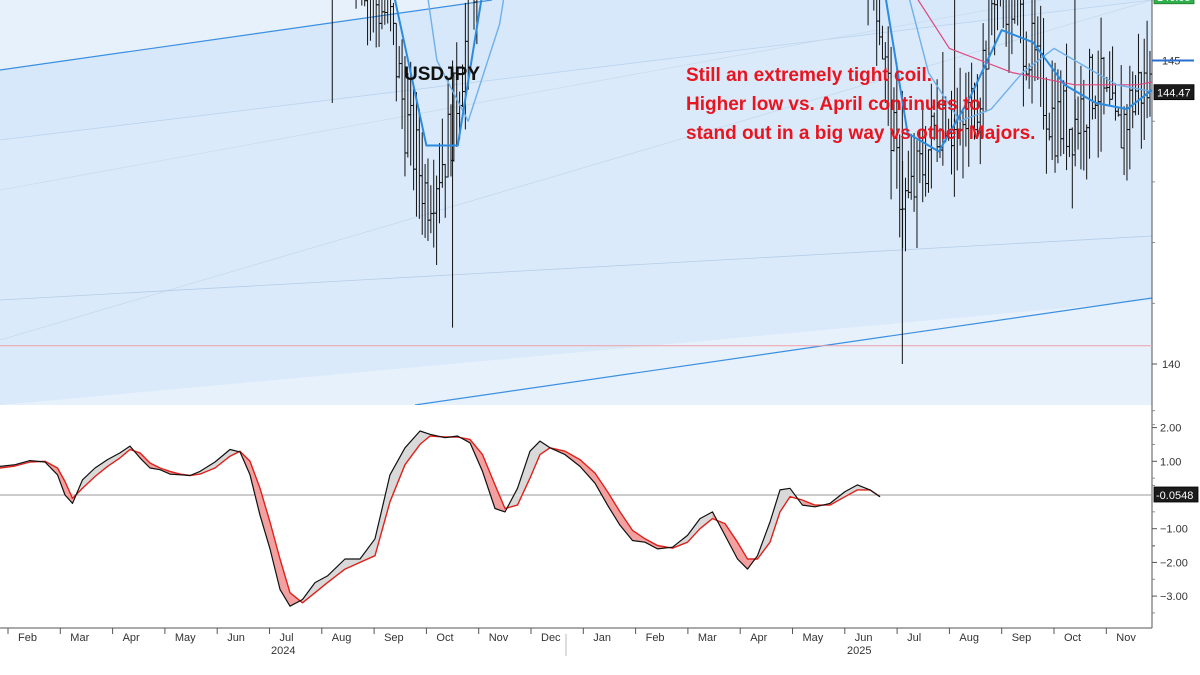 The height and width of the screenshot is (675, 1200). Describe the element at coordinates (1173, 50) in the screenshot. I see `price-tags: 149.70146.05144.47` at that location.